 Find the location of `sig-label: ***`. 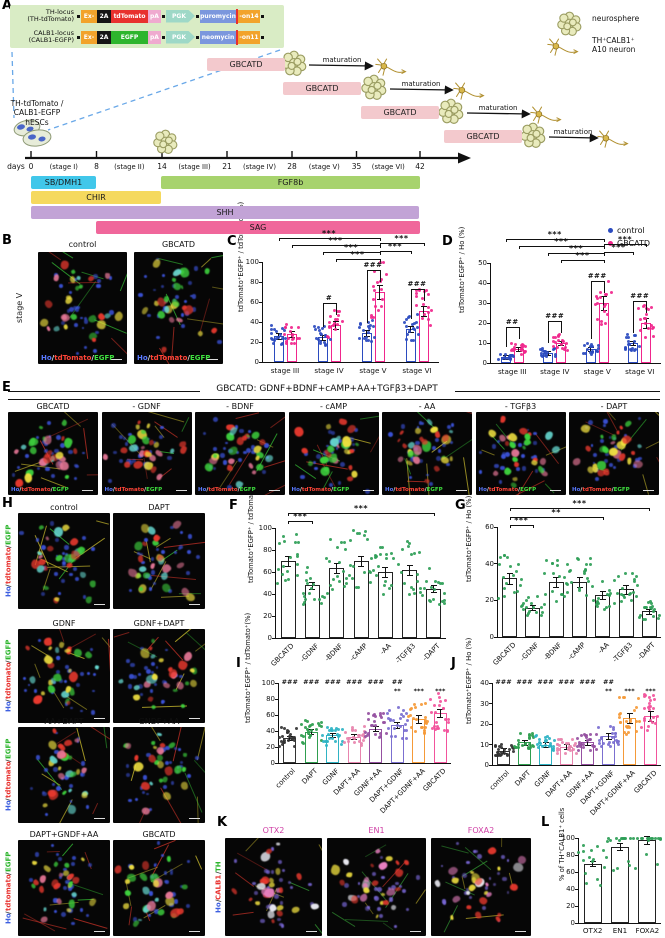

sig-label: *** is located at coordinates (440, 691).